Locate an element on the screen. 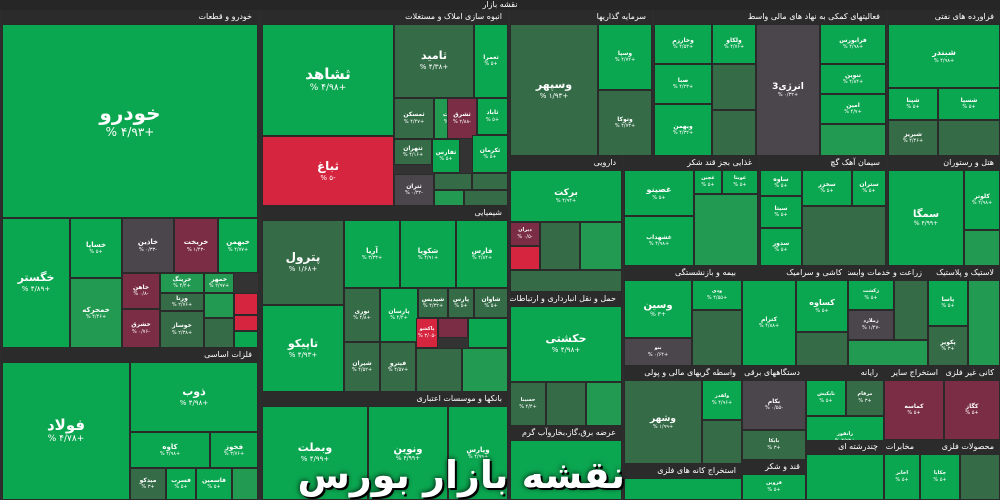 The image size is (1000, 500). stock-tile: غصینو +۵ % is located at coordinates (659, 193).